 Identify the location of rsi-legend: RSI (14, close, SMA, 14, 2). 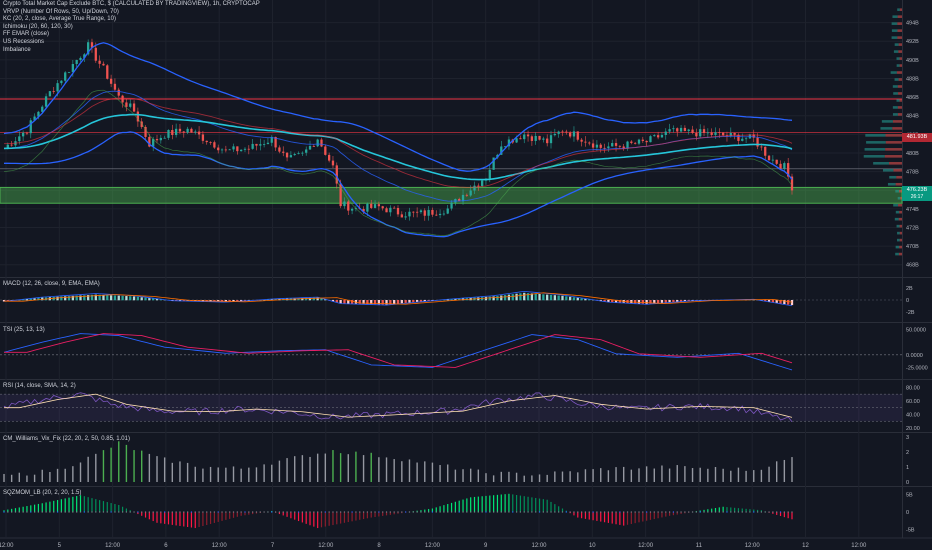
(39, 386).